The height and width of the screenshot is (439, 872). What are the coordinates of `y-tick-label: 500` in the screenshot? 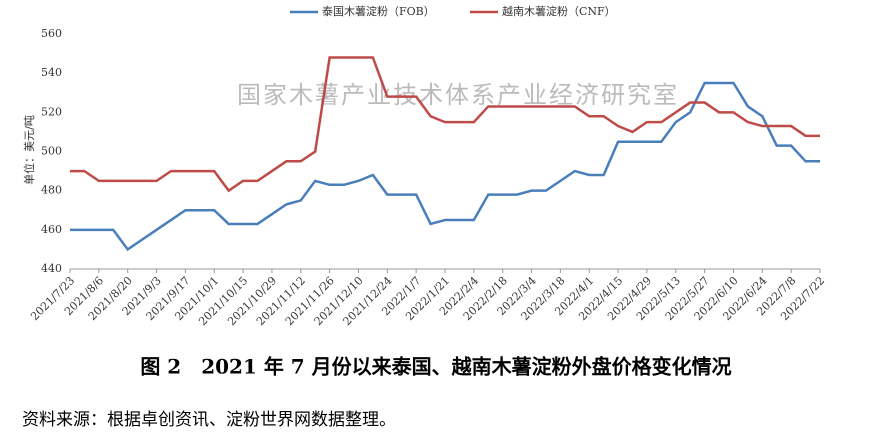 It's located at (51, 151).